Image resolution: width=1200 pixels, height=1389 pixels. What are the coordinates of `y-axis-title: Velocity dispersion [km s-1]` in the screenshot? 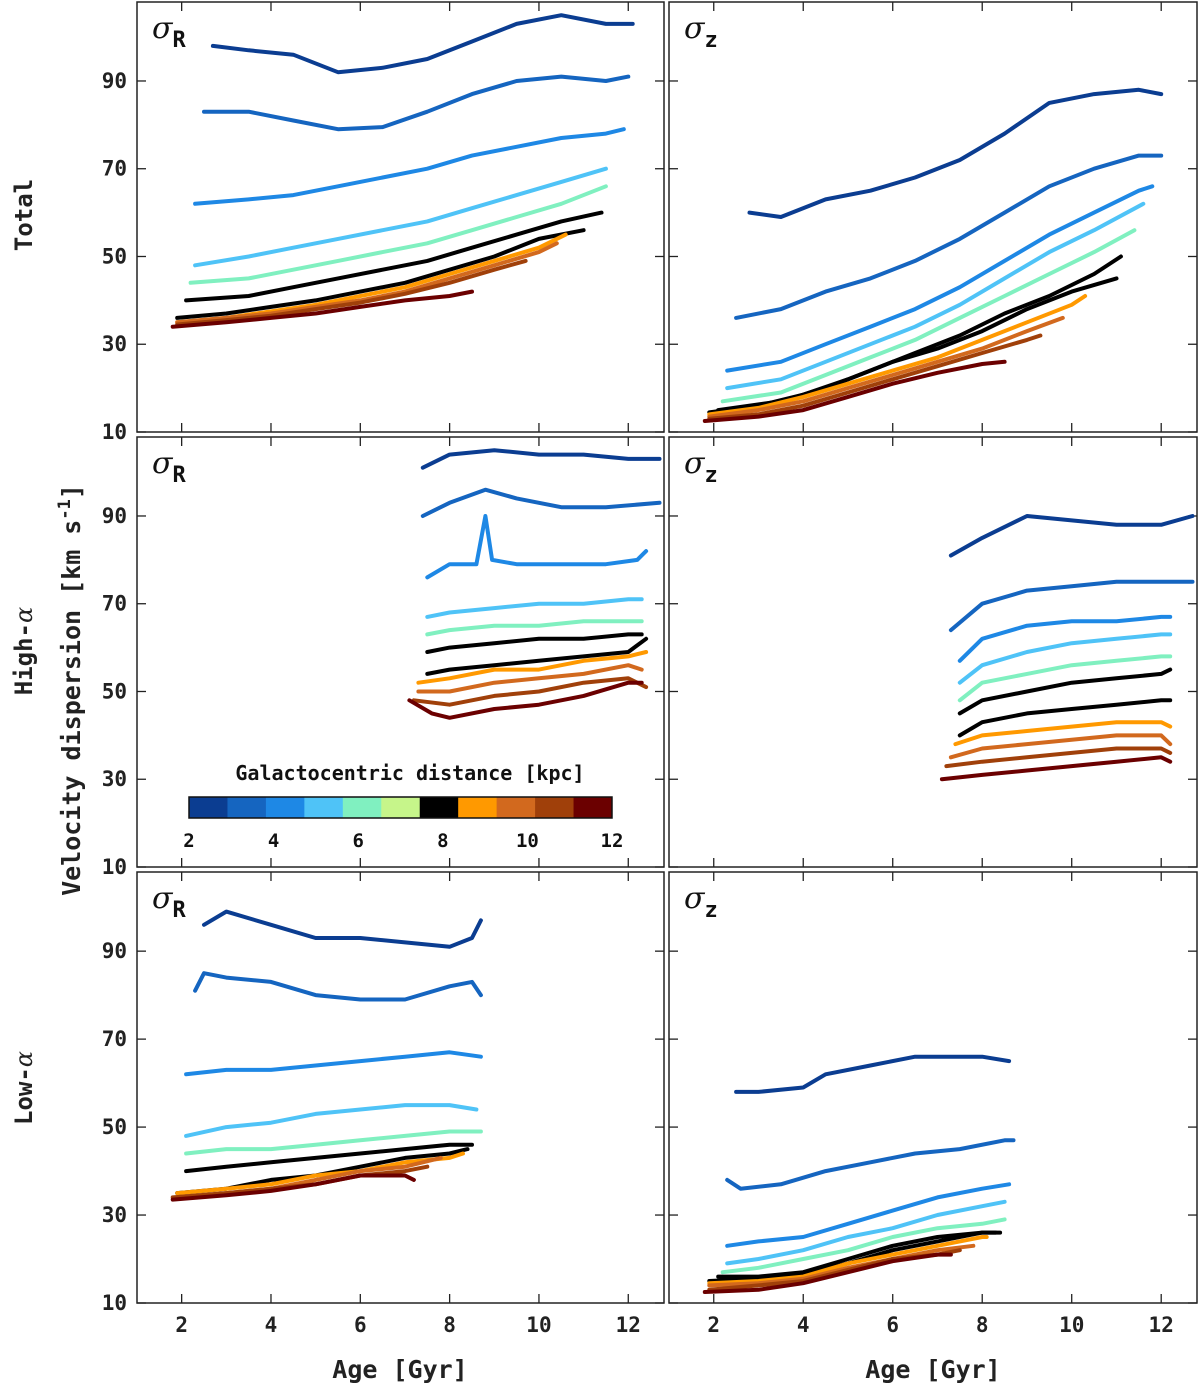 It's located at (70, 690).